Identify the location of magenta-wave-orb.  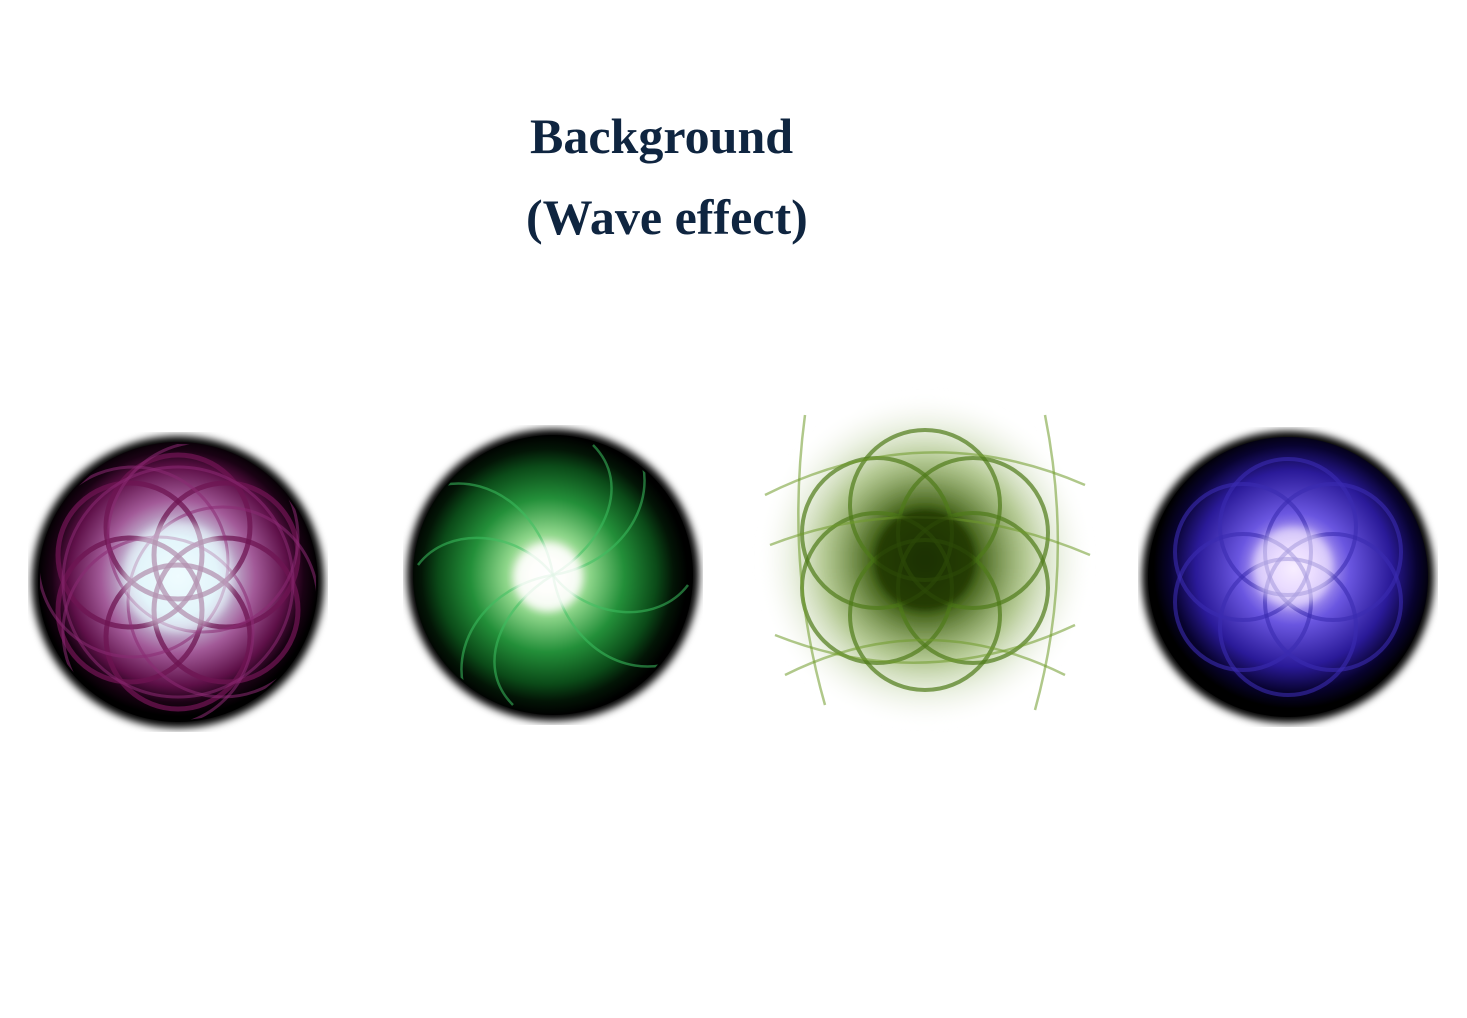
(178, 582).